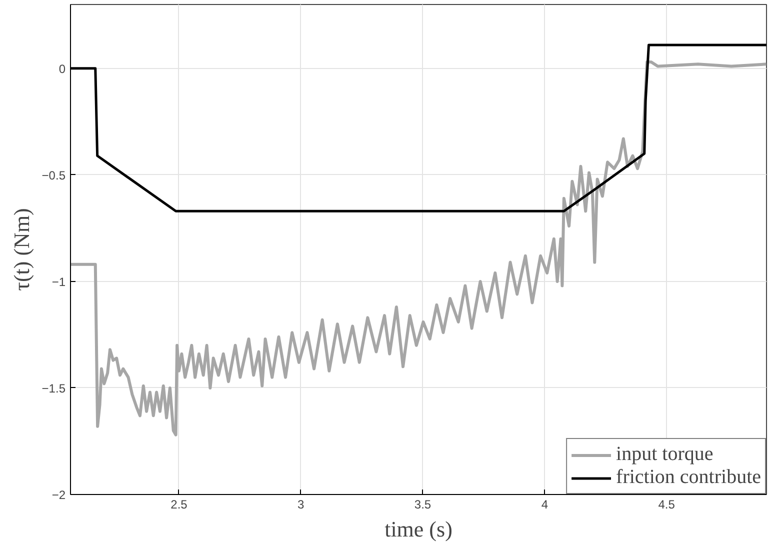  Describe the element at coordinates (54, 175) in the screenshot. I see `y-tick-label: −0.5` at that location.